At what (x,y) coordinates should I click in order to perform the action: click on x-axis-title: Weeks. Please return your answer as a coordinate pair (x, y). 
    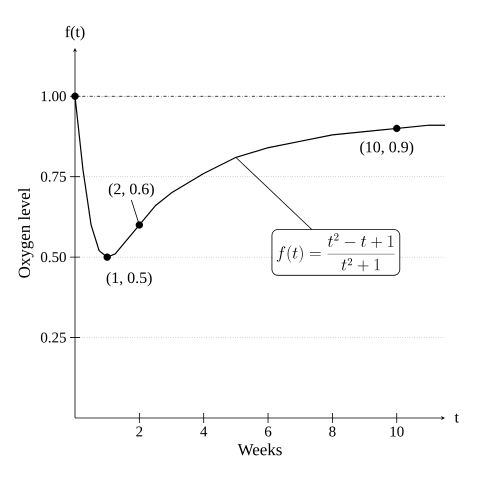
    Looking at the image, I should click on (260, 449).